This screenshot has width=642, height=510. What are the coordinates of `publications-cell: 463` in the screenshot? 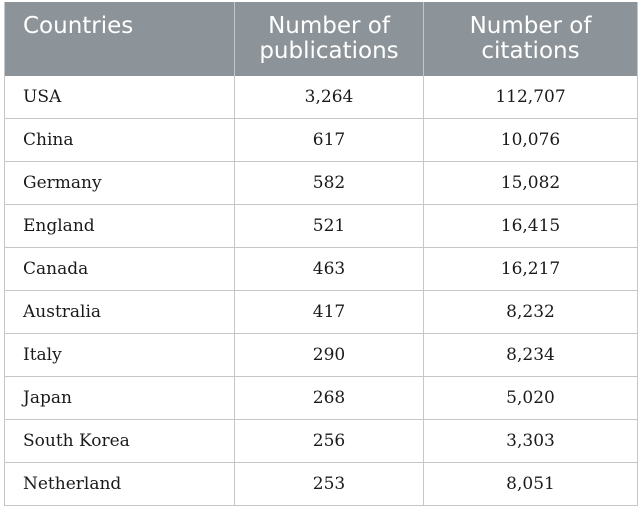 It's located at (329, 269).